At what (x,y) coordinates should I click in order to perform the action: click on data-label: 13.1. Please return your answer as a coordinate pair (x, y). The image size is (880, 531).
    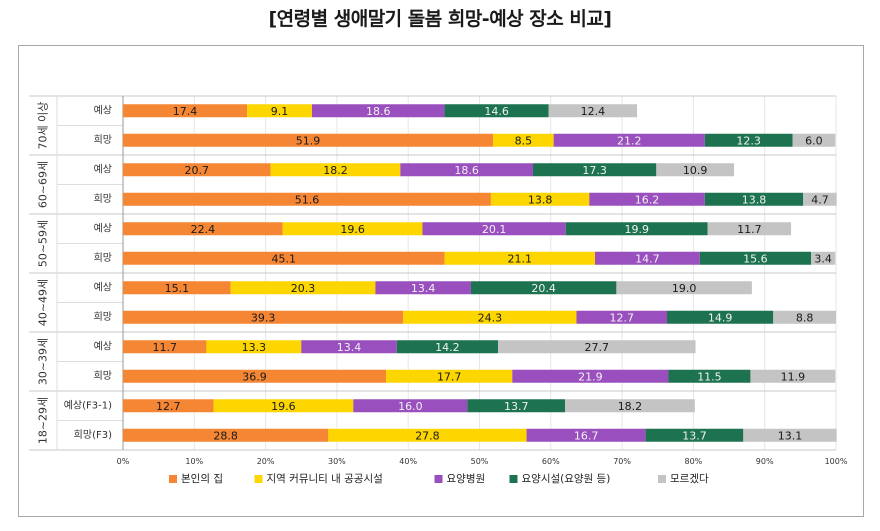
    Looking at the image, I should click on (790, 435).